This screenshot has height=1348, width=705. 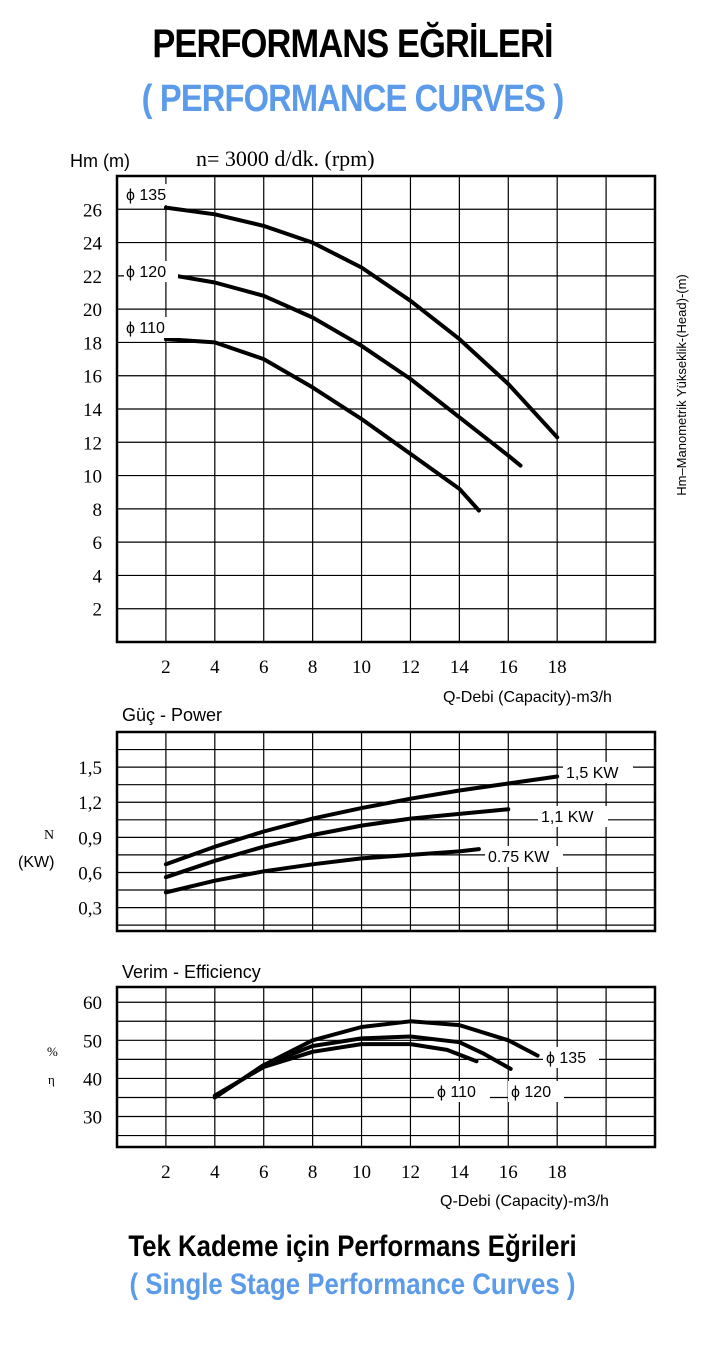 What do you see at coordinates (92, 443) in the screenshot?
I see `y-tick-label: 12` at bounding box center [92, 443].